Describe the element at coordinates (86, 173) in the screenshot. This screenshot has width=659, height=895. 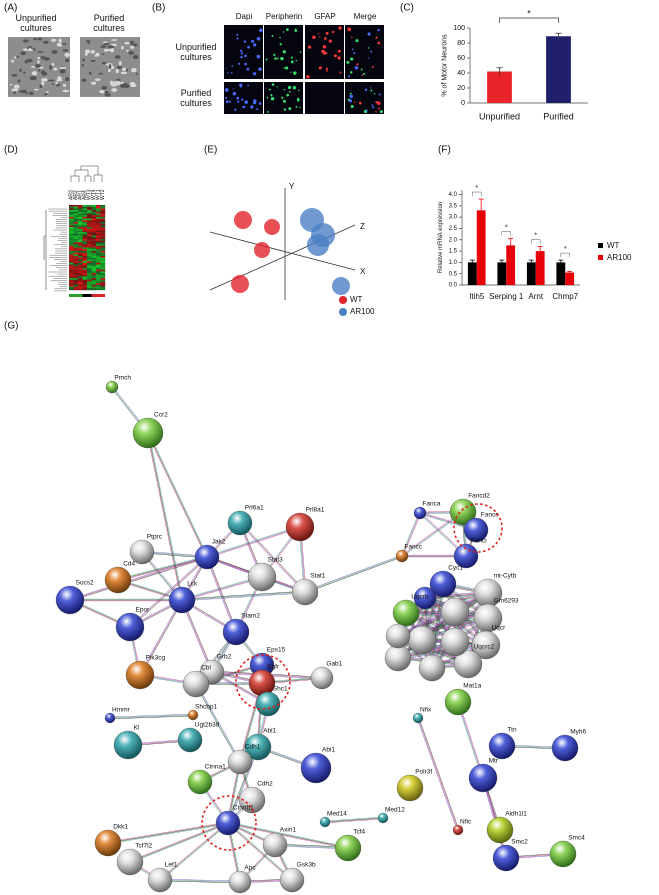
I see `dendrogram` at that location.